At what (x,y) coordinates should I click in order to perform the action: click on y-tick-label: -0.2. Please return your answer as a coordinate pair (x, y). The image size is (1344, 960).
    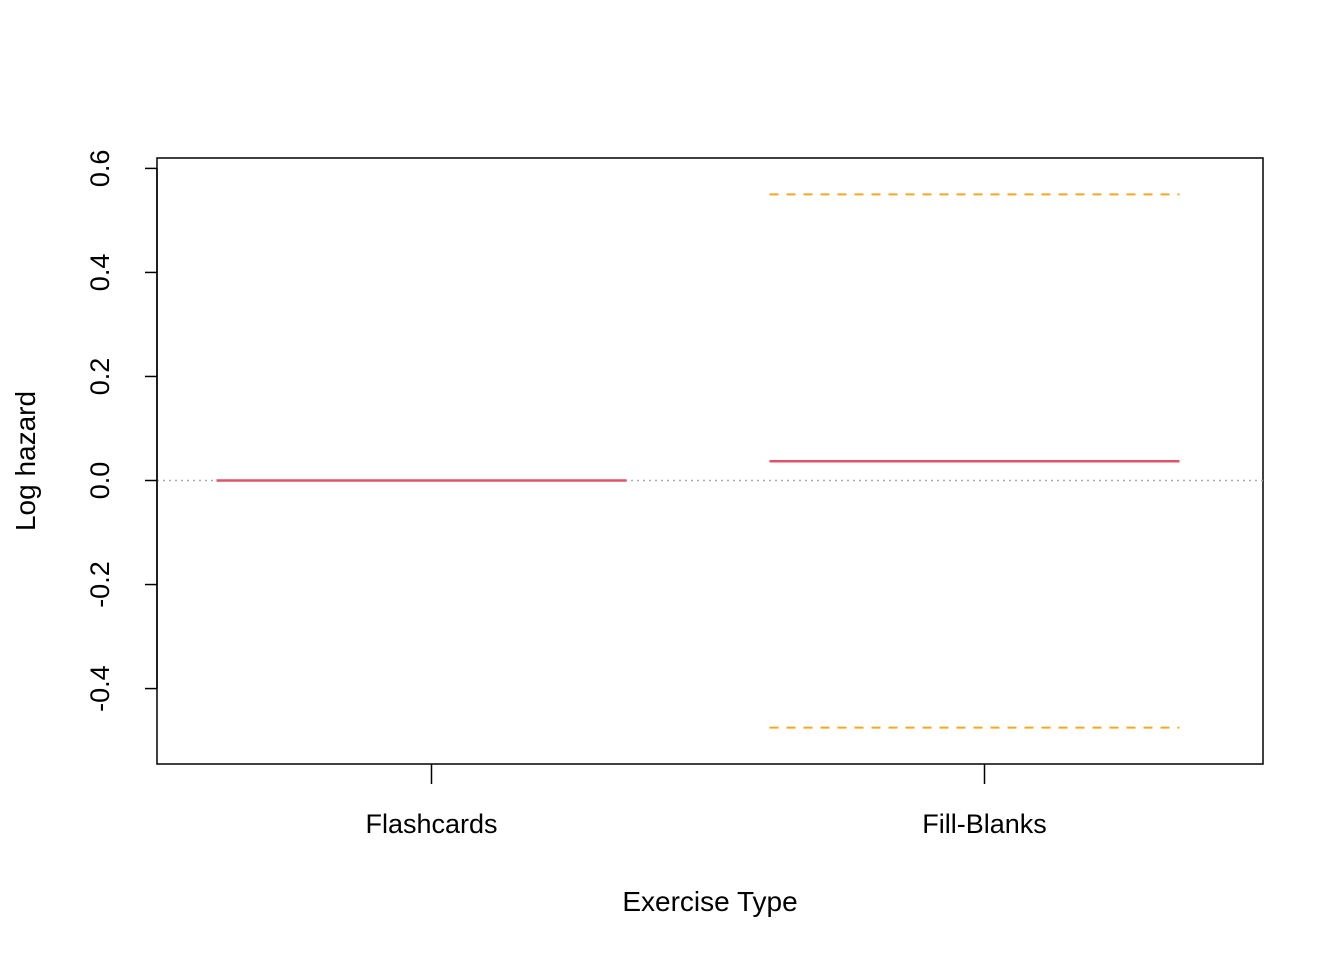
    Looking at the image, I should click on (100, 584).